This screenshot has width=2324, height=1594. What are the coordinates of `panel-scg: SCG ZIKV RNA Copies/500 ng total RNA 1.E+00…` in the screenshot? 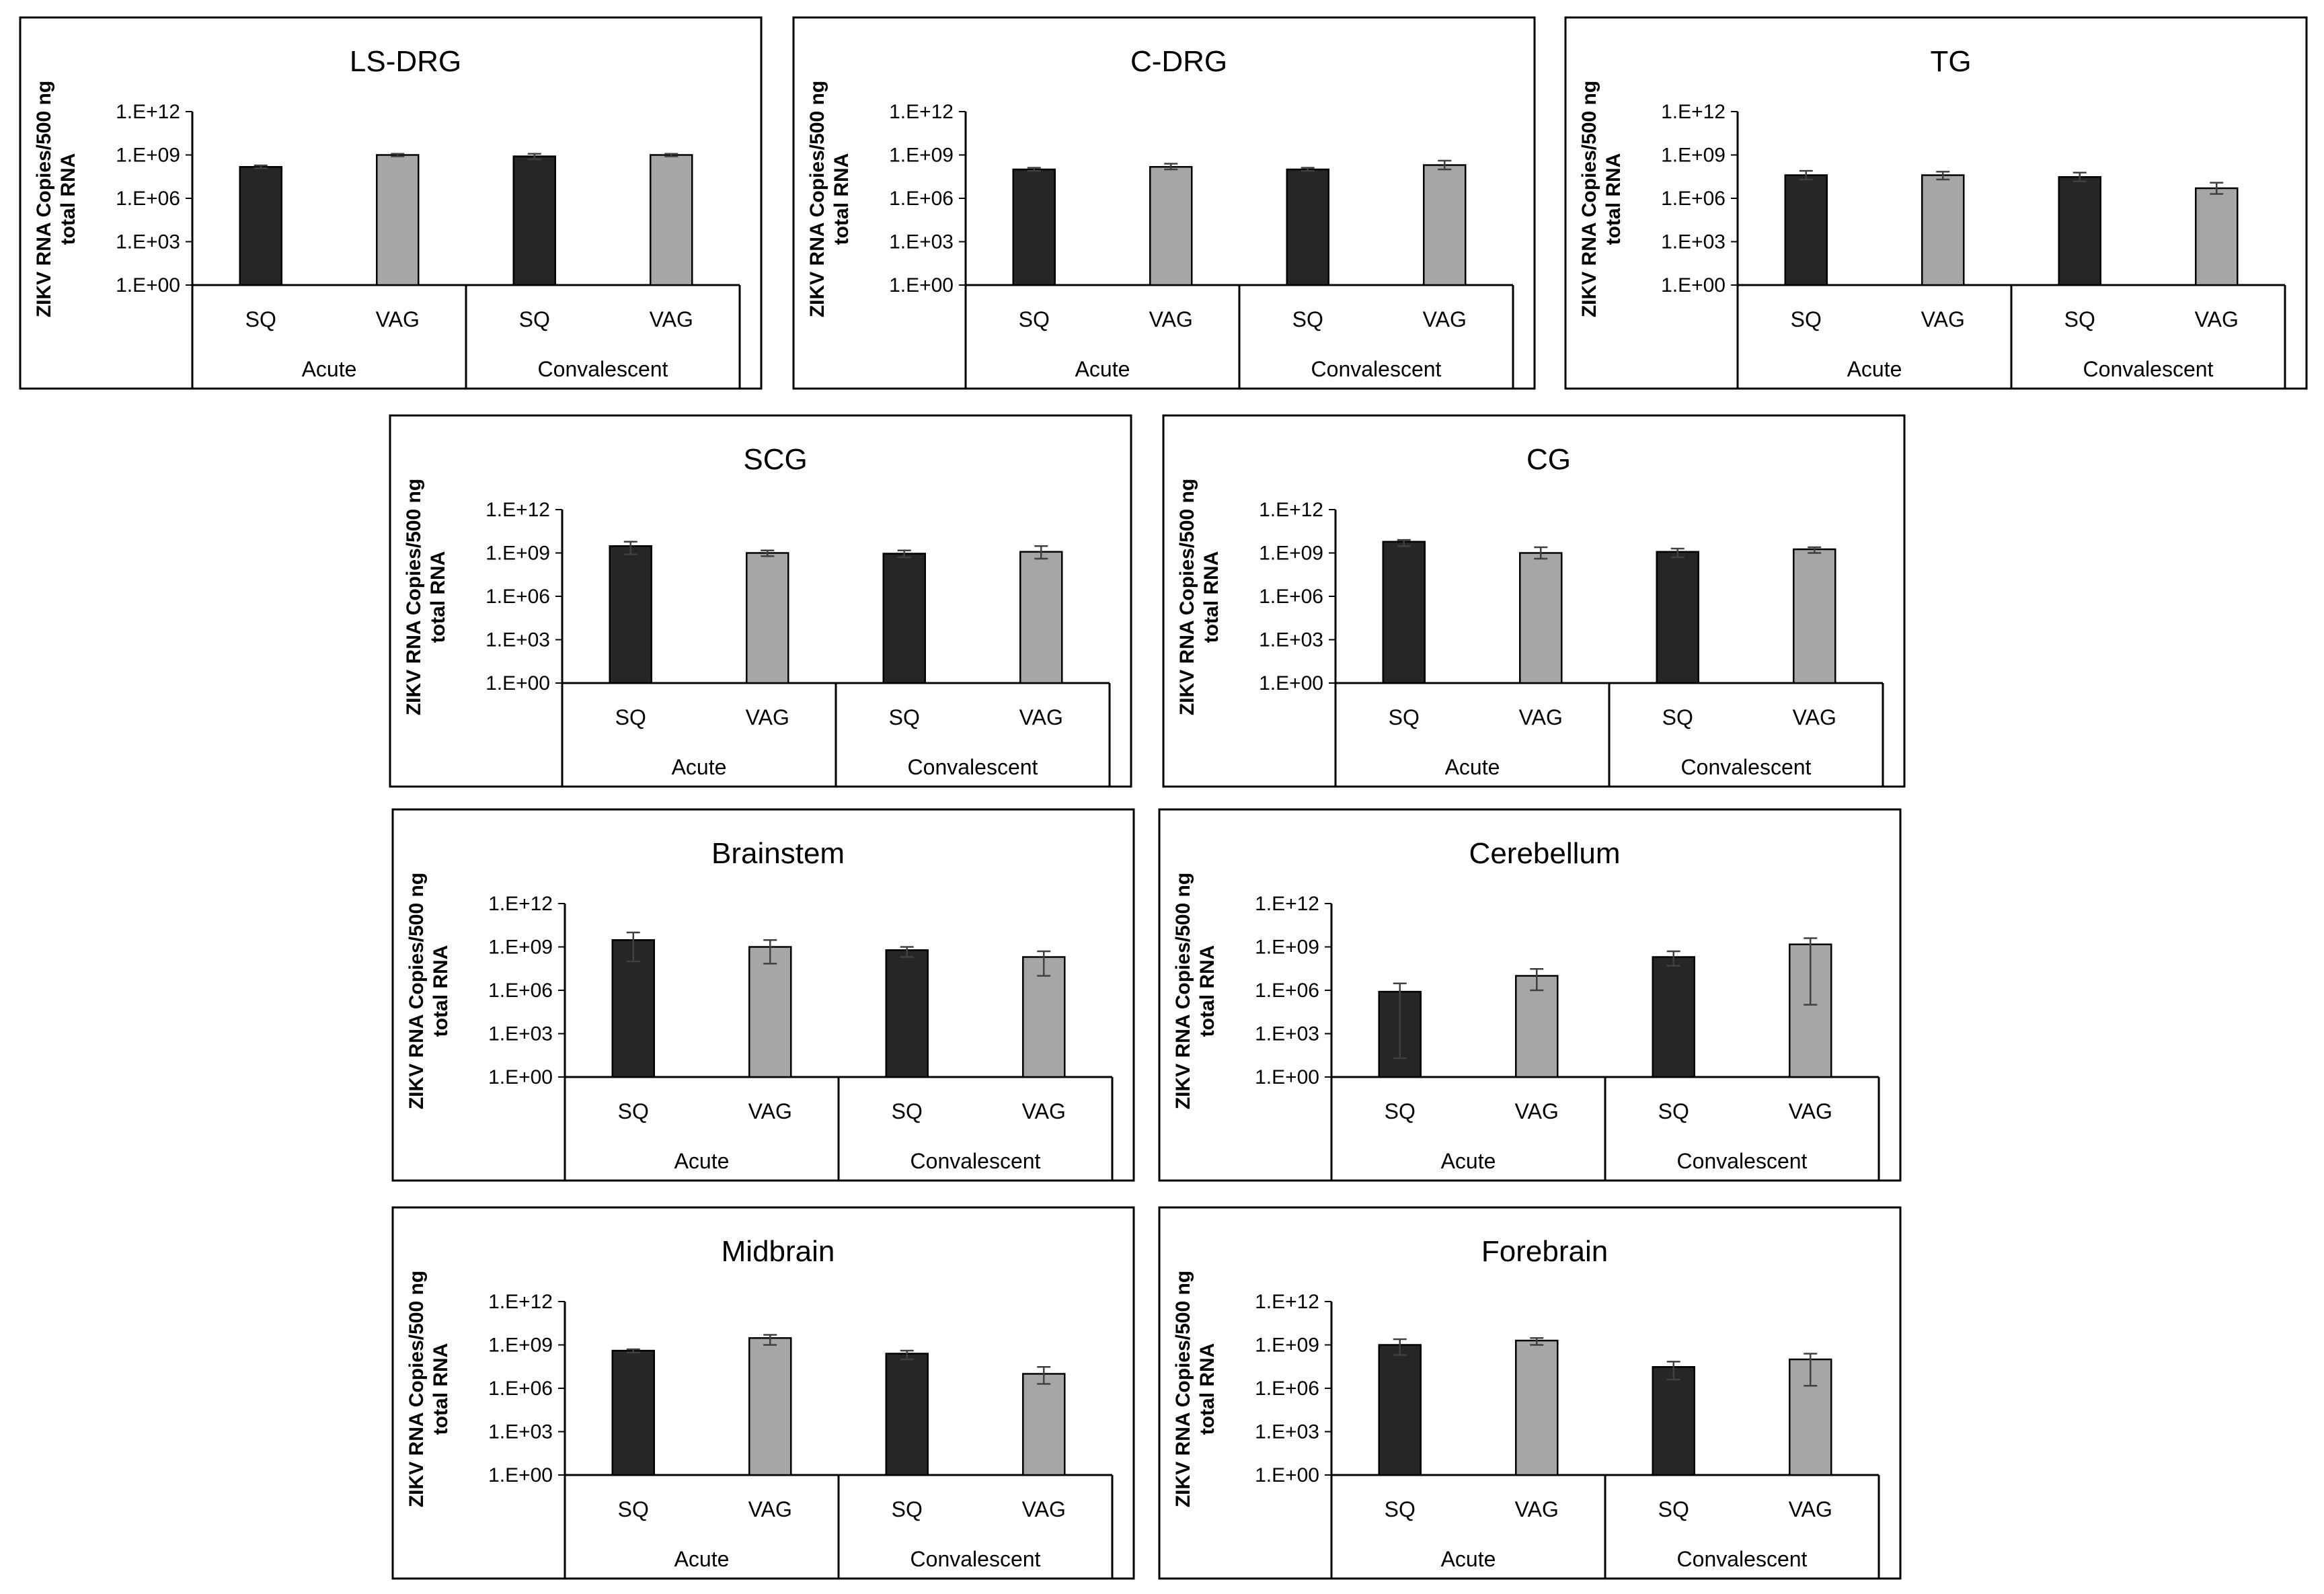 It's located at (760, 601).